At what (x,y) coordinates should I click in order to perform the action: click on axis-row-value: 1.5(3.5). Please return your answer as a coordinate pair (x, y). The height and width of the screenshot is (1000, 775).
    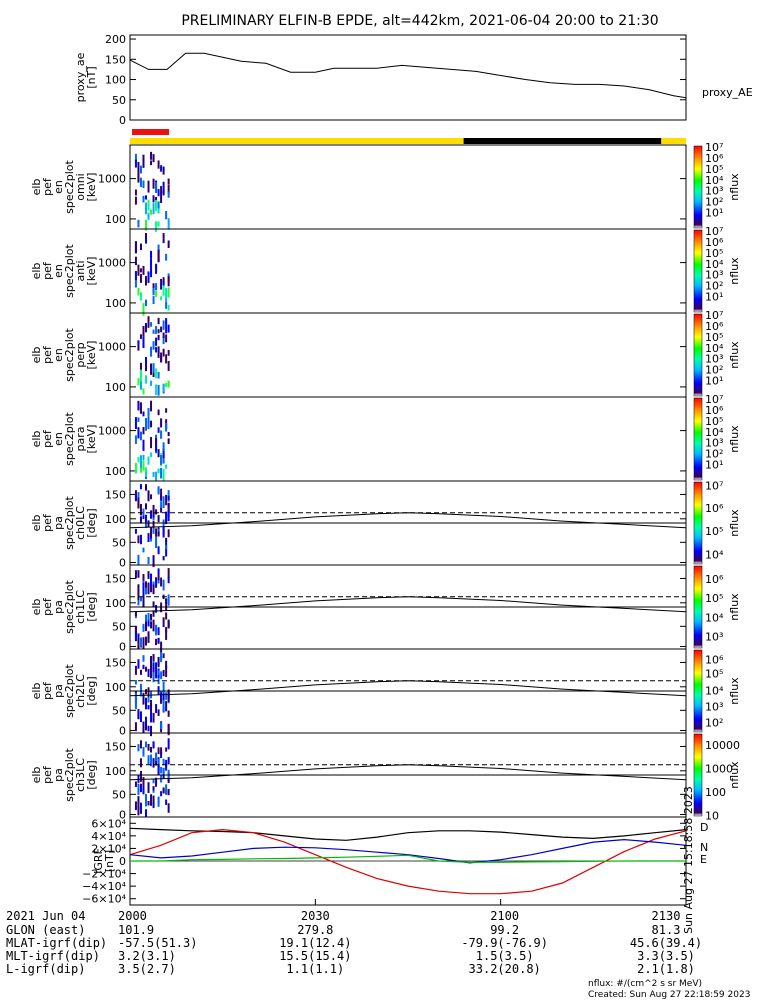
    Looking at the image, I should click on (505, 956).